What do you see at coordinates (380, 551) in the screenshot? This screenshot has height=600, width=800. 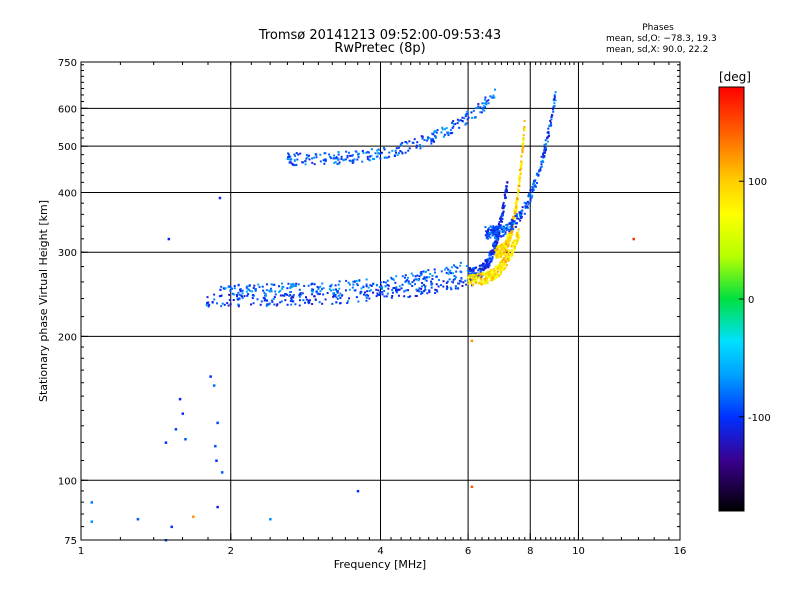 I see `x-tick-label: 4` at bounding box center [380, 551].